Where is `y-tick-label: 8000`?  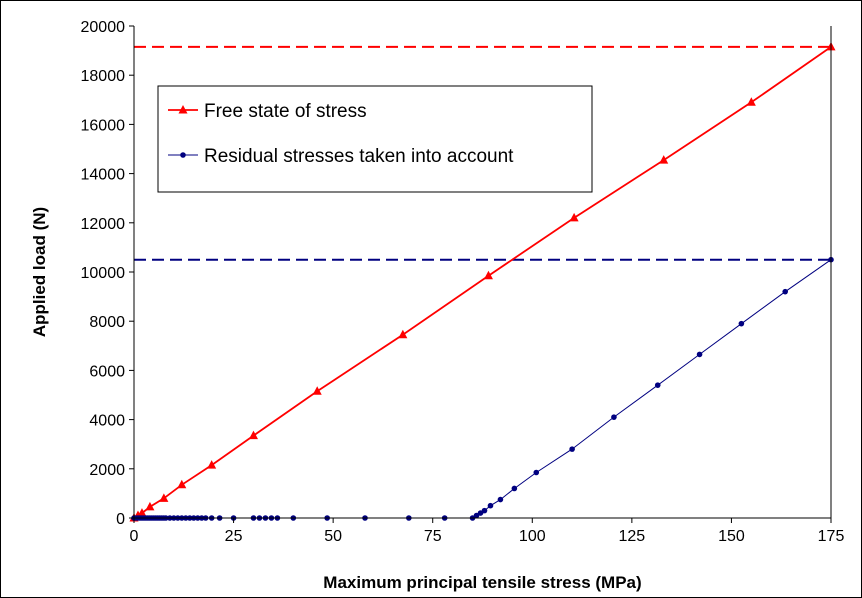
y-tick-label: 8000 is located at coordinates (107, 322).